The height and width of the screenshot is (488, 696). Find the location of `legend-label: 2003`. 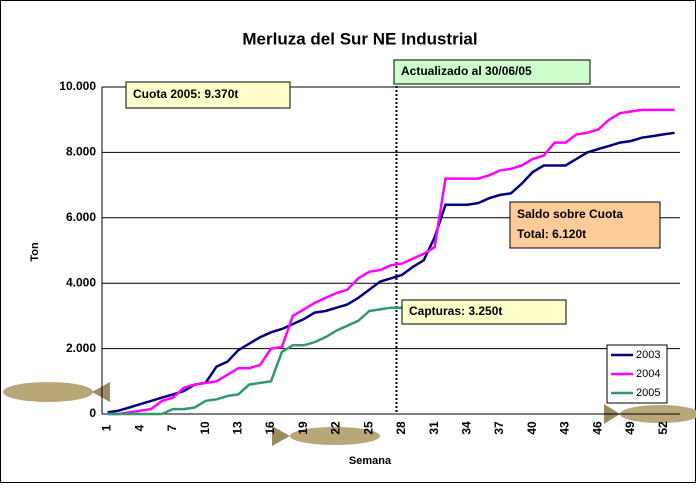

legend-label: 2003 is located at coordinates (648, 355).